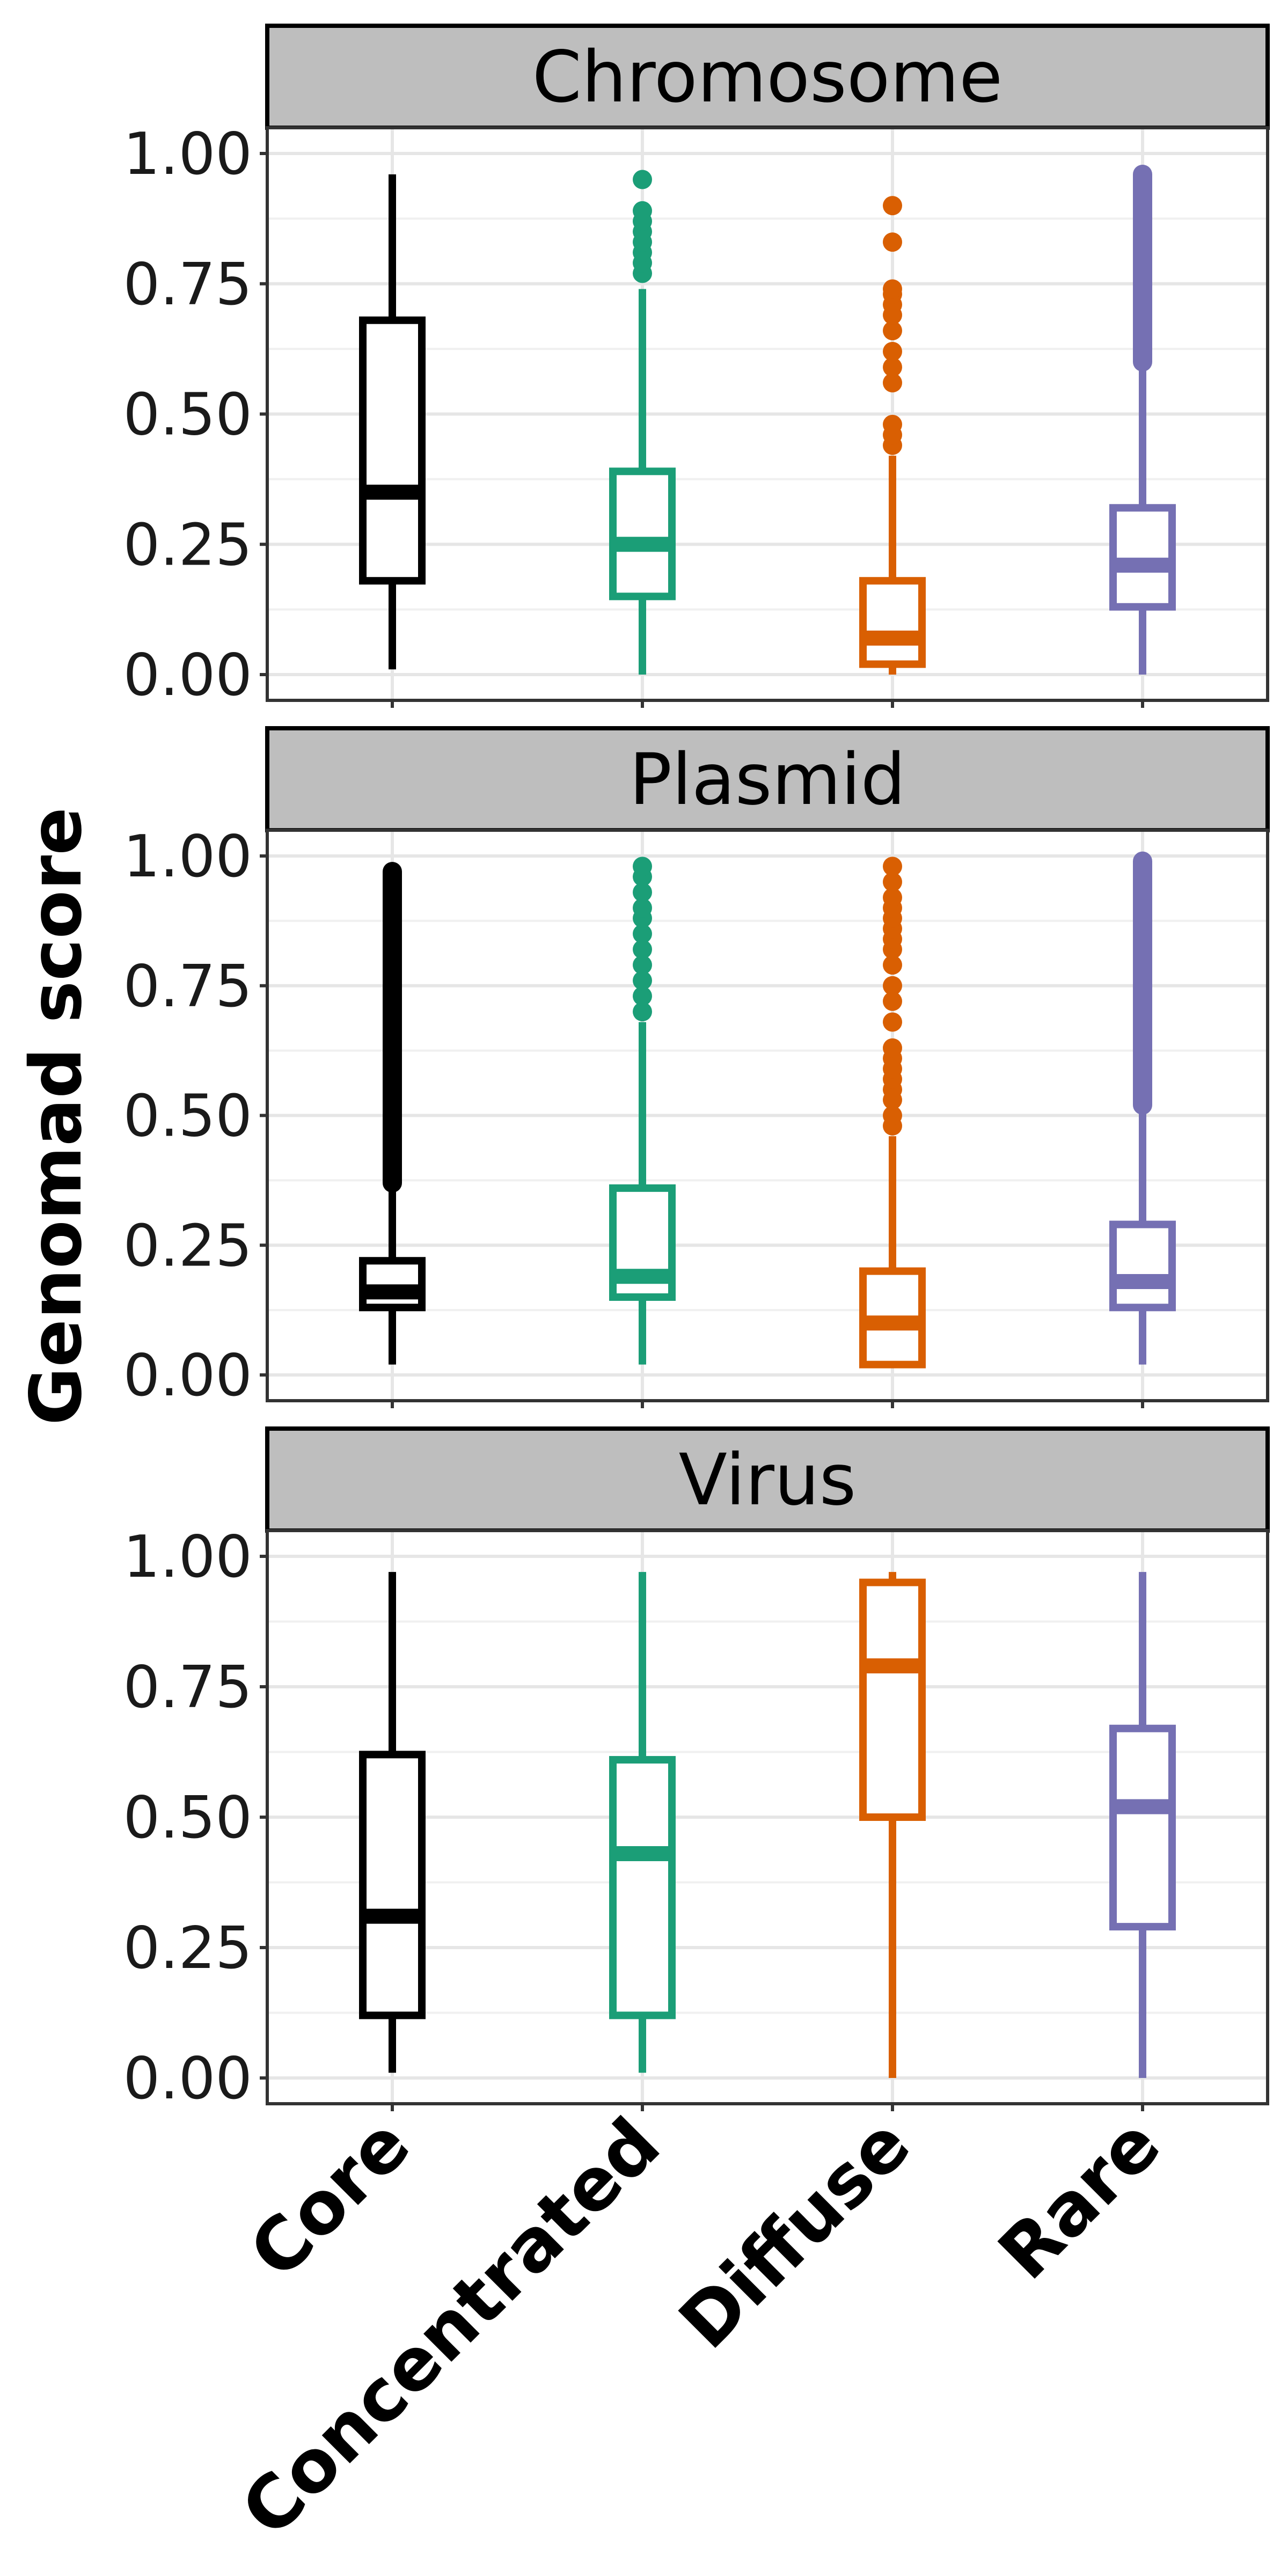 This screenshot has width=1288, height=2576. Describe the element at coordinates (329, 2198) in the screenshot. I see `x-category-label: Core` at that location.